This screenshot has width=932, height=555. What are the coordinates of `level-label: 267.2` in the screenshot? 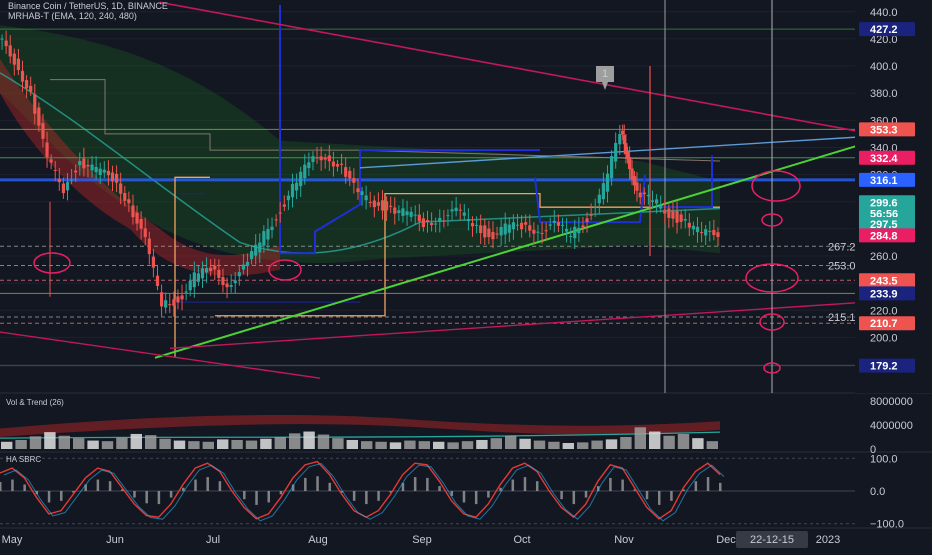 It's located at (842, 247).